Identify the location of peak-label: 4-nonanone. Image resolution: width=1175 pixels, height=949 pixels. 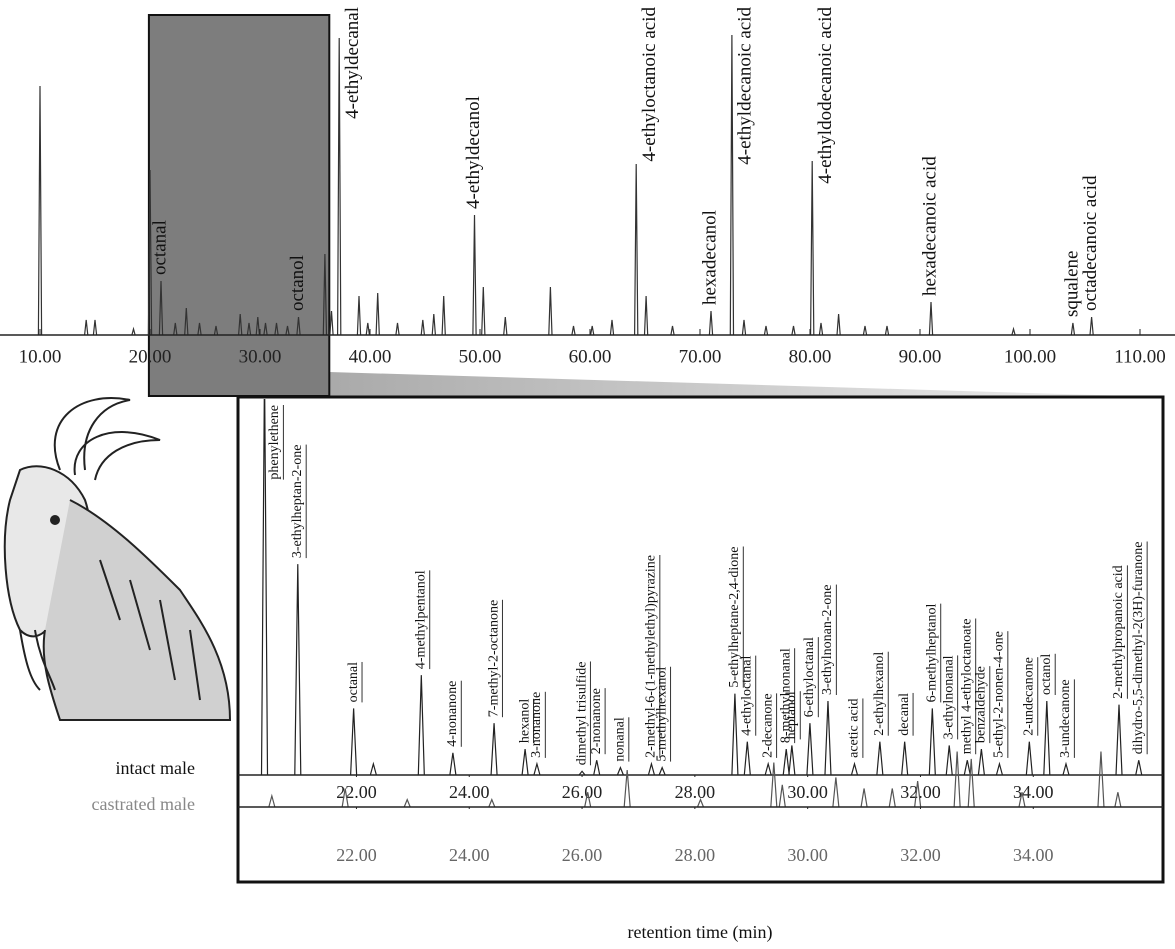
(452, 714).